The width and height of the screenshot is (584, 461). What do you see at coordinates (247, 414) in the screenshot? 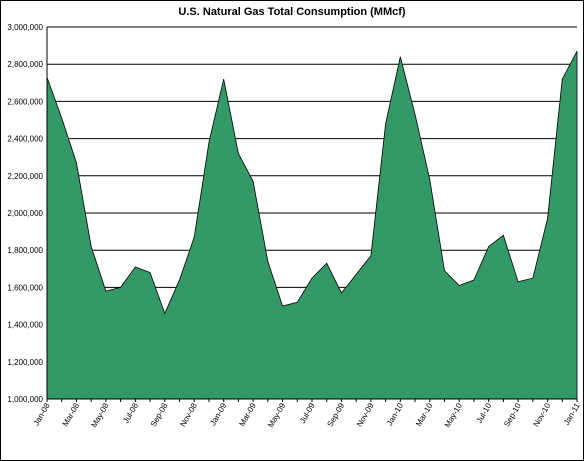
I see `x-tick-label: Mar-09` at bounding box center [247, 414].